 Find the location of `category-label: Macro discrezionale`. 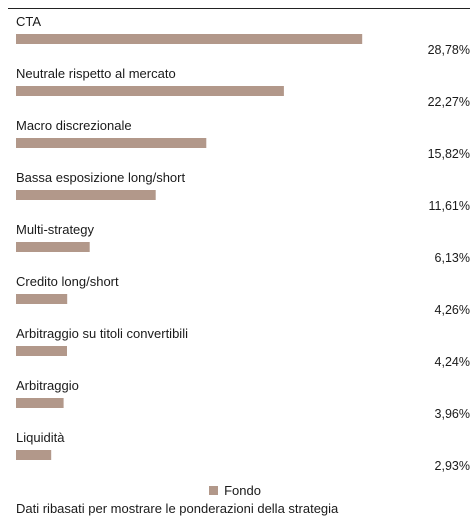

category-label: Macro discrezionale is located at coordinates (74, 125).